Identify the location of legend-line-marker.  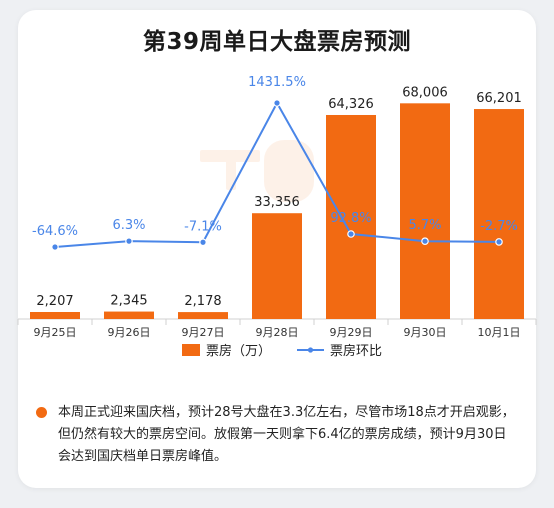
(310, 350).